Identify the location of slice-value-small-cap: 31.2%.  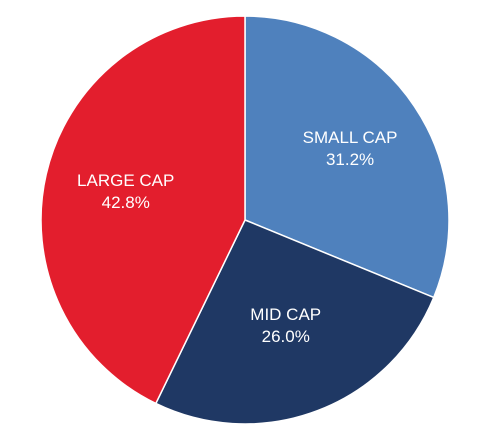
(350, 159).